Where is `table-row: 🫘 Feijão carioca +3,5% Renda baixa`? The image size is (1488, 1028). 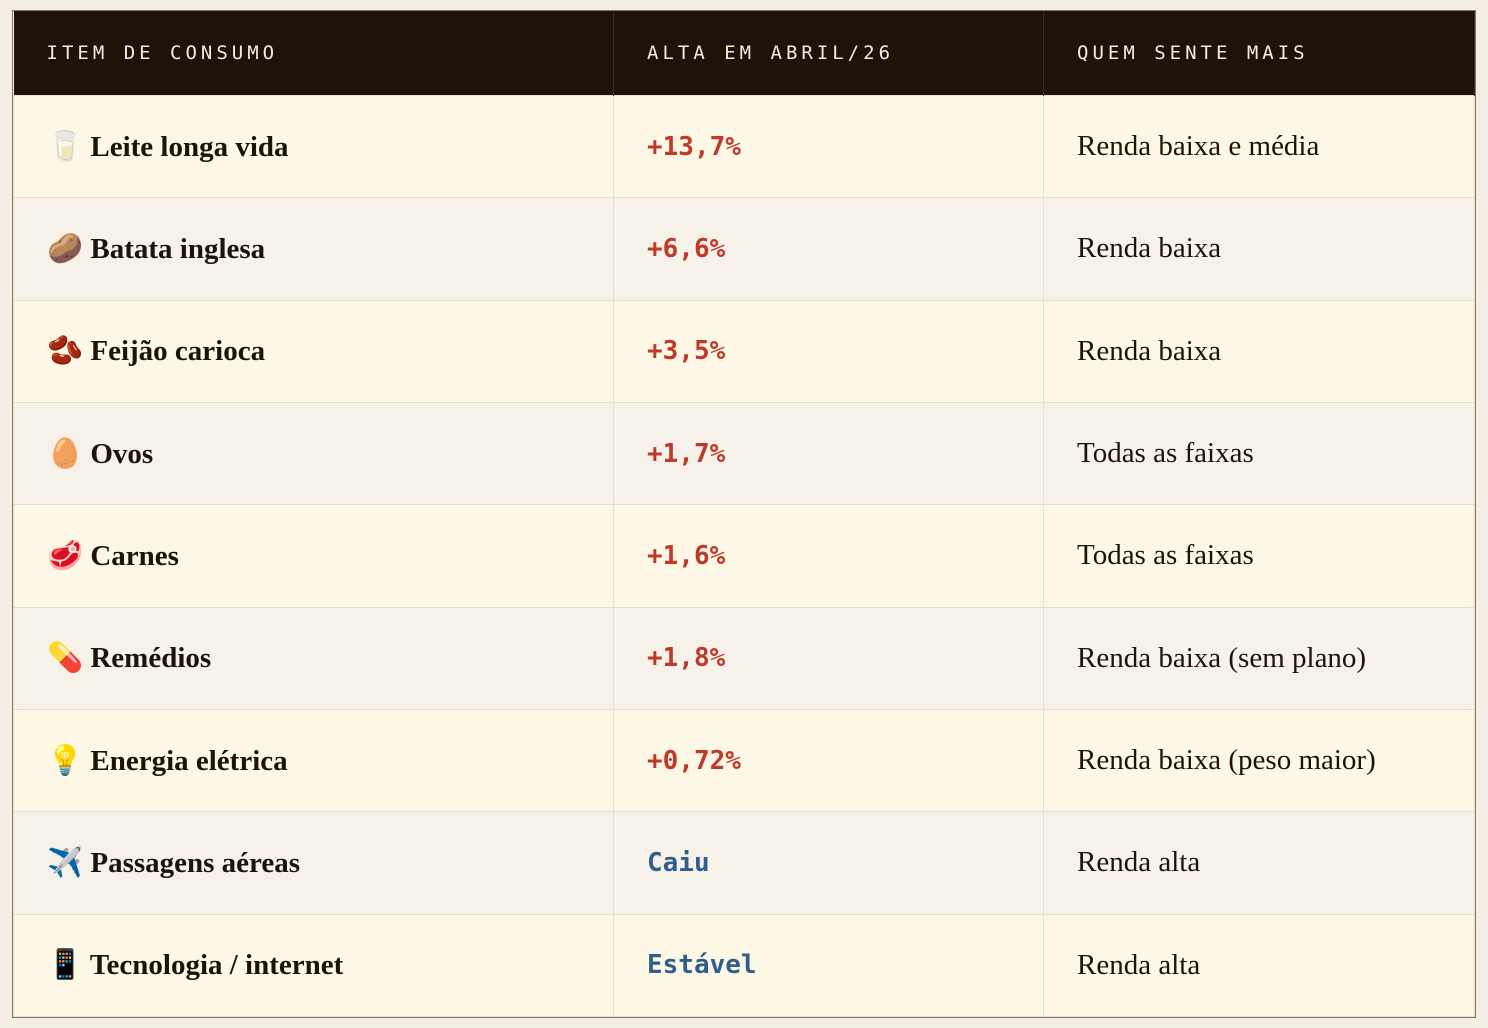 table-row: 🫘 Feijão carioca +3,5% Renda baixa is located at coordinates (744, 351).